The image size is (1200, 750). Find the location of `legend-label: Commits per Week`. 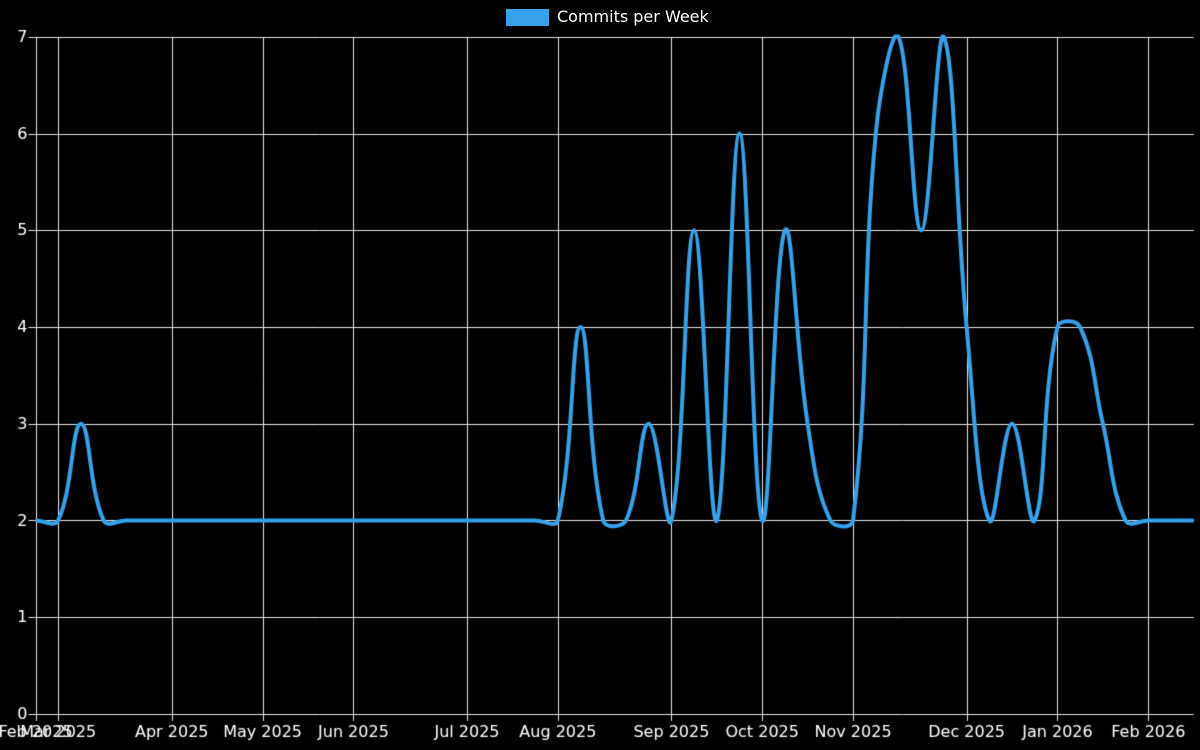

legend-label: Commits per Week is located at coordinates (633, 16).